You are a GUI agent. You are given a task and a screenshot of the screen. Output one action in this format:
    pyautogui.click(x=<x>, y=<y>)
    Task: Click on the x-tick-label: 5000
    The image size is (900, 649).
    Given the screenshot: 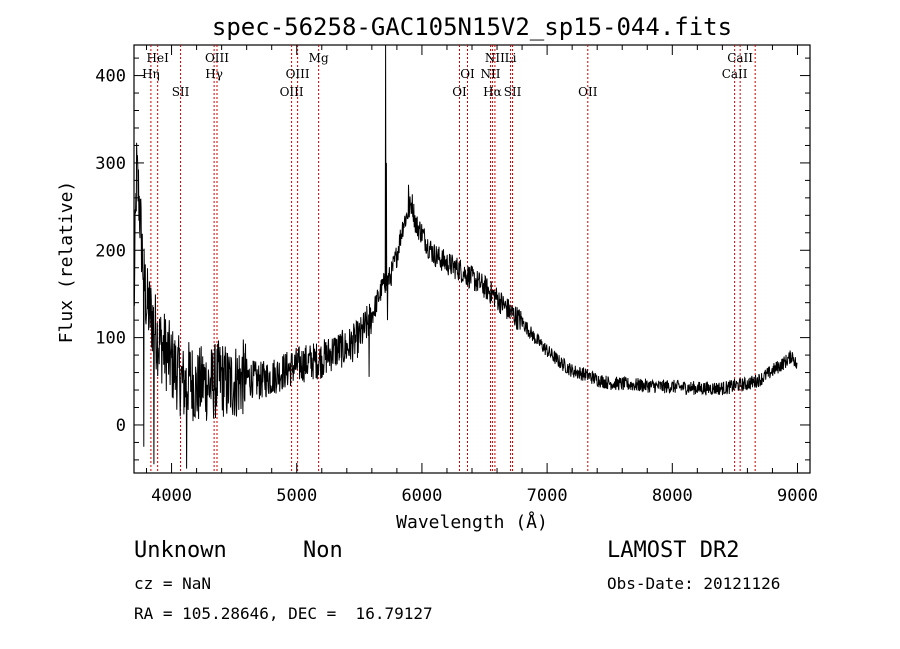 What is the action you would take?
    pyautogui.click(x=296, y=496)
    